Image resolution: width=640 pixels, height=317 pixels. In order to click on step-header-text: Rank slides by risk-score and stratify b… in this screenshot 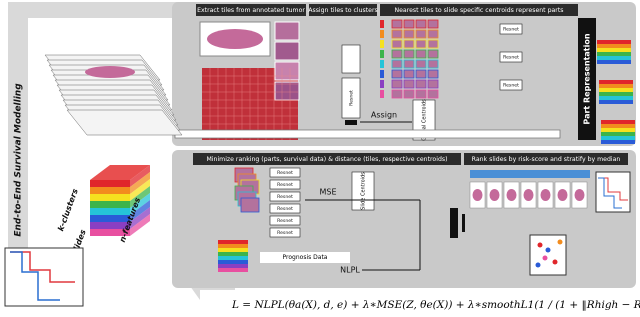, I will do `click(546, 159)`.